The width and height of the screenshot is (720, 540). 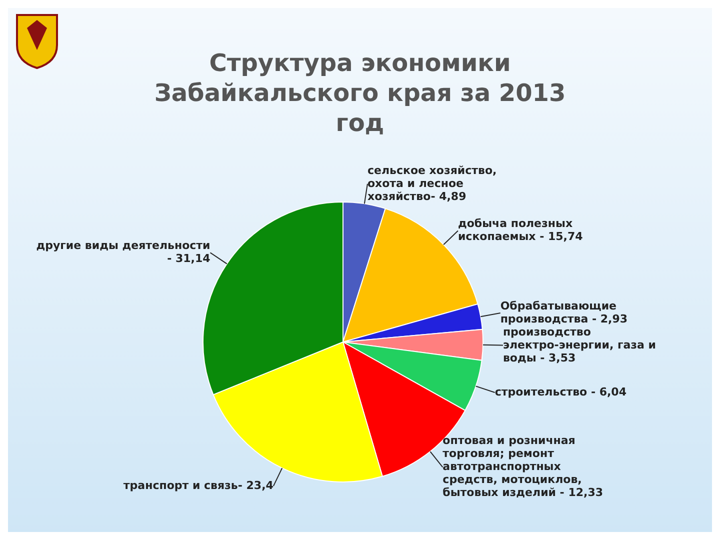 What do you see at coordinates (521, 230) in the screenshot?
I see `slice-label: добыча полезных ископаемых - 15,74` at bounding box center [521, 230].